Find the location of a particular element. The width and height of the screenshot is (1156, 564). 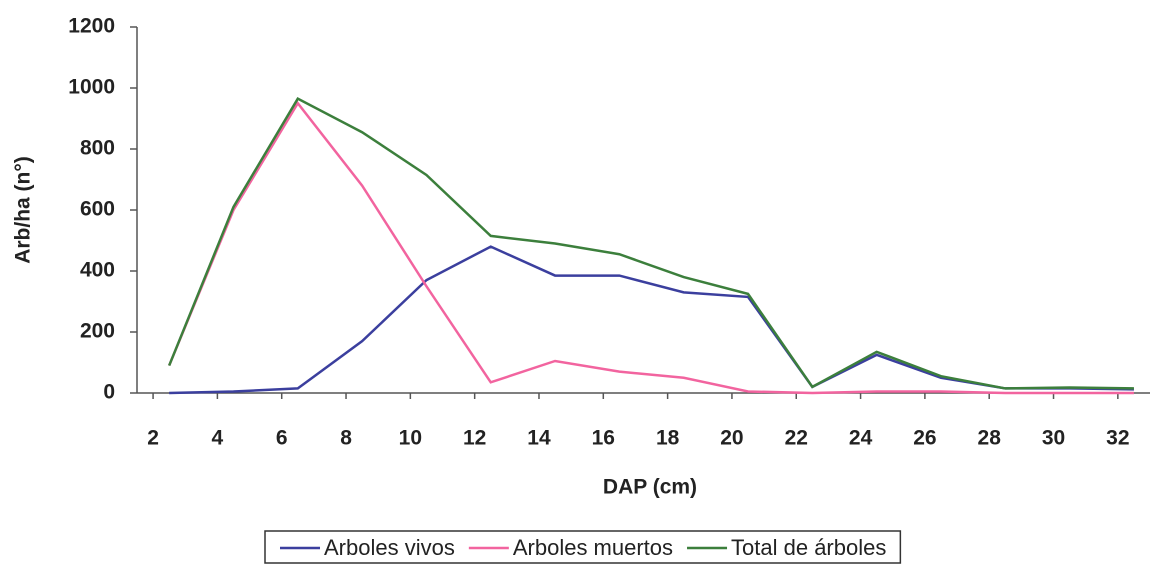

x-tick-label: 30 is located at coordinates (1053, 438).